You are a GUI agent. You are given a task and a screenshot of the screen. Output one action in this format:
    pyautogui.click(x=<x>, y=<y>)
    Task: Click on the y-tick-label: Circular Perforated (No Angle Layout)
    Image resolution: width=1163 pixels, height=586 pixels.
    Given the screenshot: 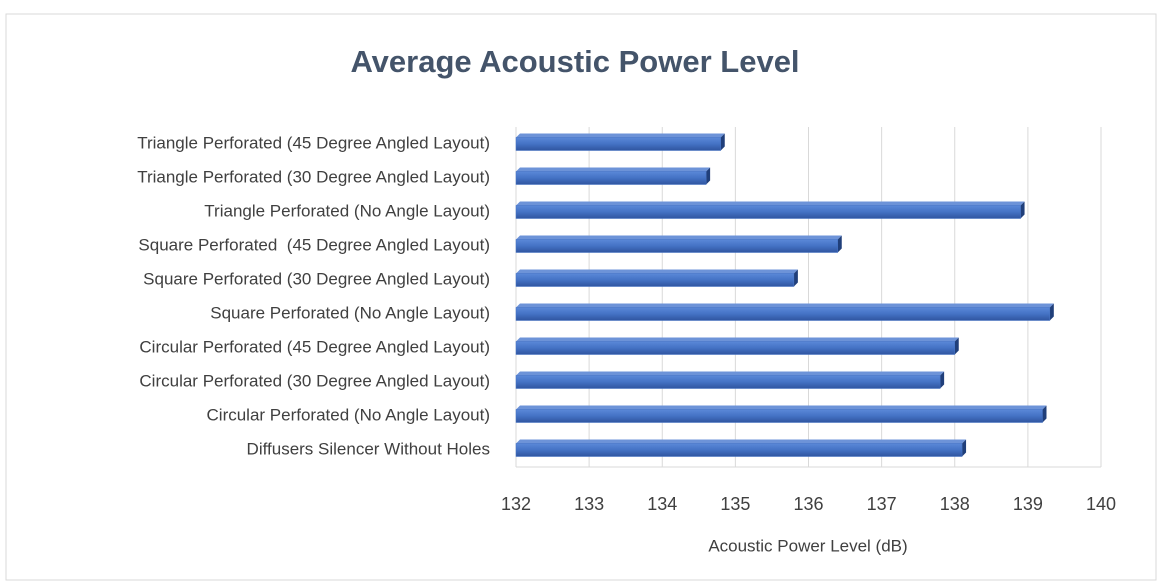 What is the action you would take?
    pyautogui.click(x=348, y=414)
    